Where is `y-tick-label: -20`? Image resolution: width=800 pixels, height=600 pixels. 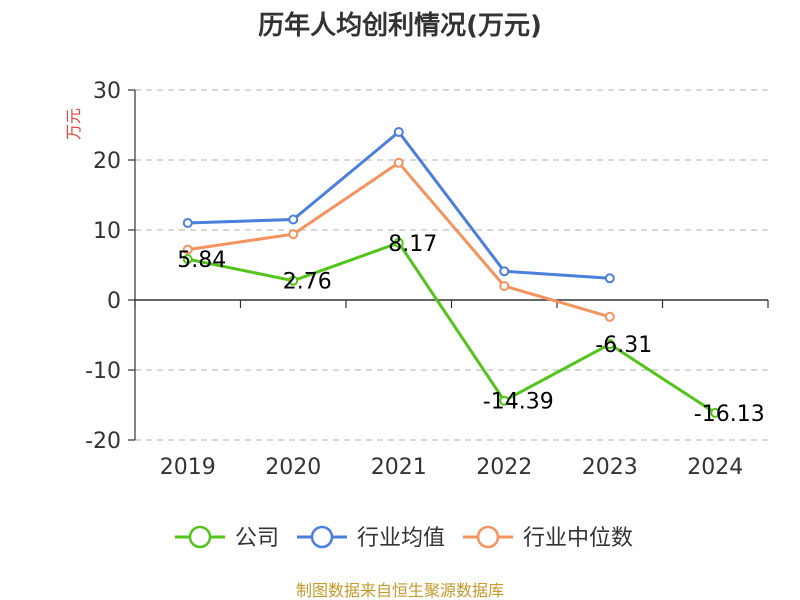
y-tick-label: -20 is located at coordinates (103, 441).